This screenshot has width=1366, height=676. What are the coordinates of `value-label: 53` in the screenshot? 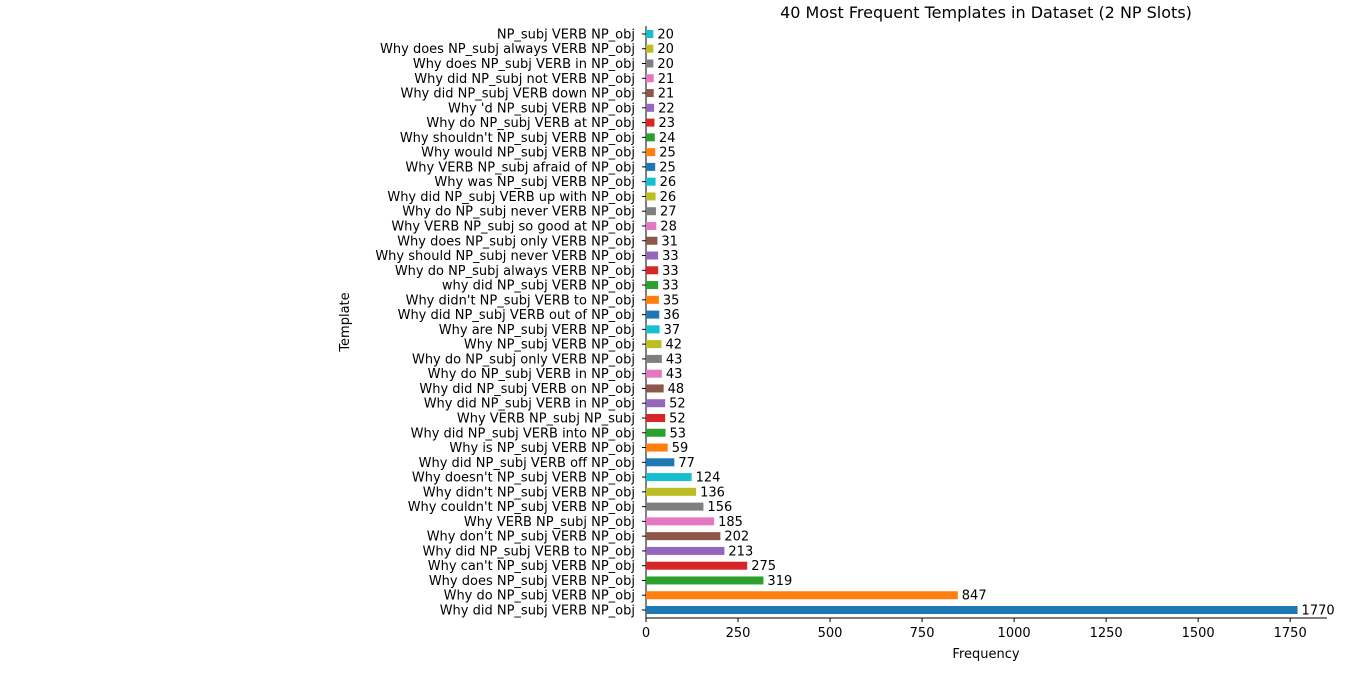 It's located at (678, 433).